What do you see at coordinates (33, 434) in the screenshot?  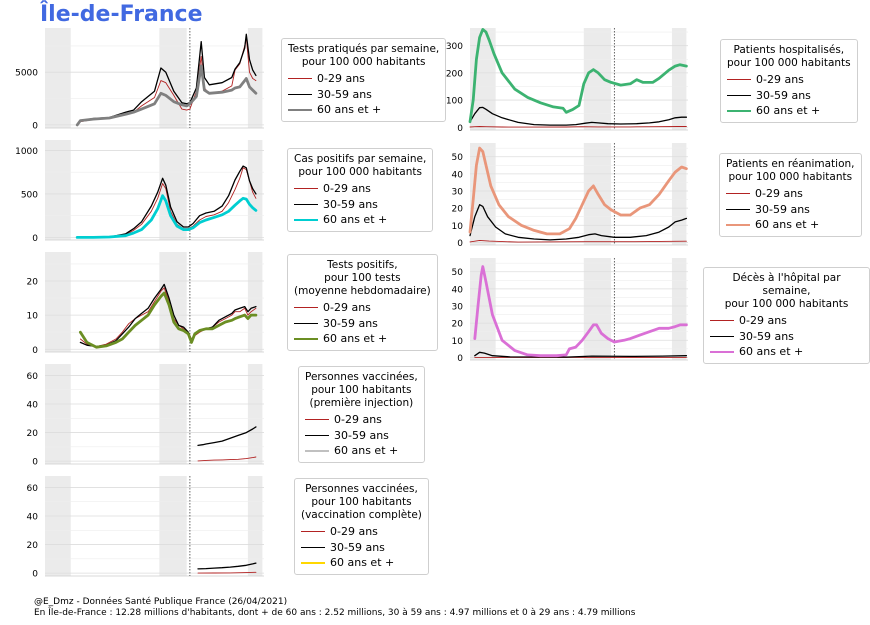 I see `y-tick-label: 20` at bounding box center [33, 434].